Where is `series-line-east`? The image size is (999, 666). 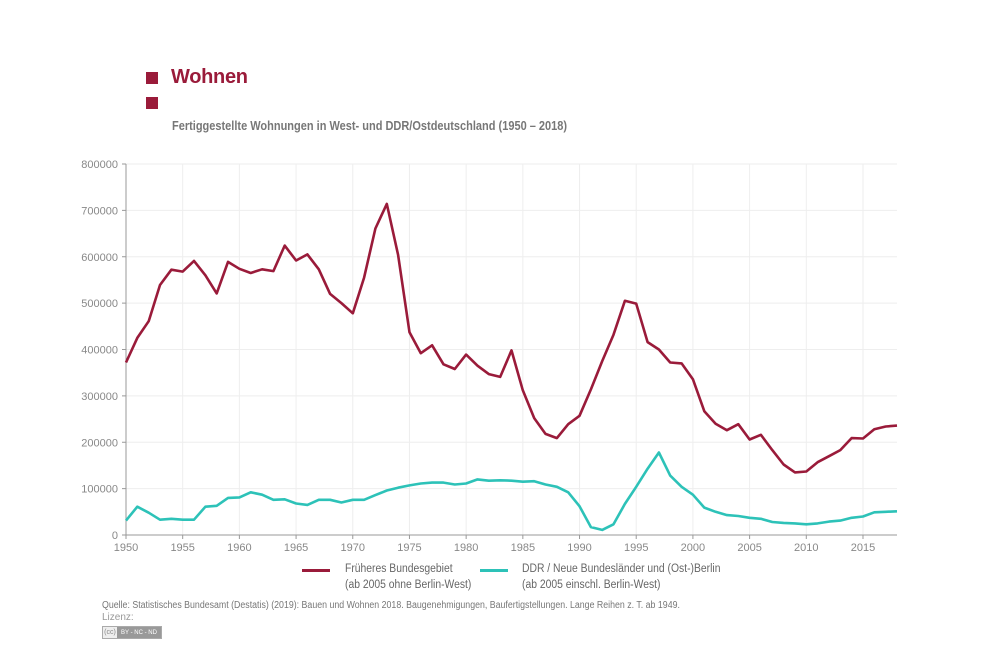
series-line-east is located at coordinates (511, 491).